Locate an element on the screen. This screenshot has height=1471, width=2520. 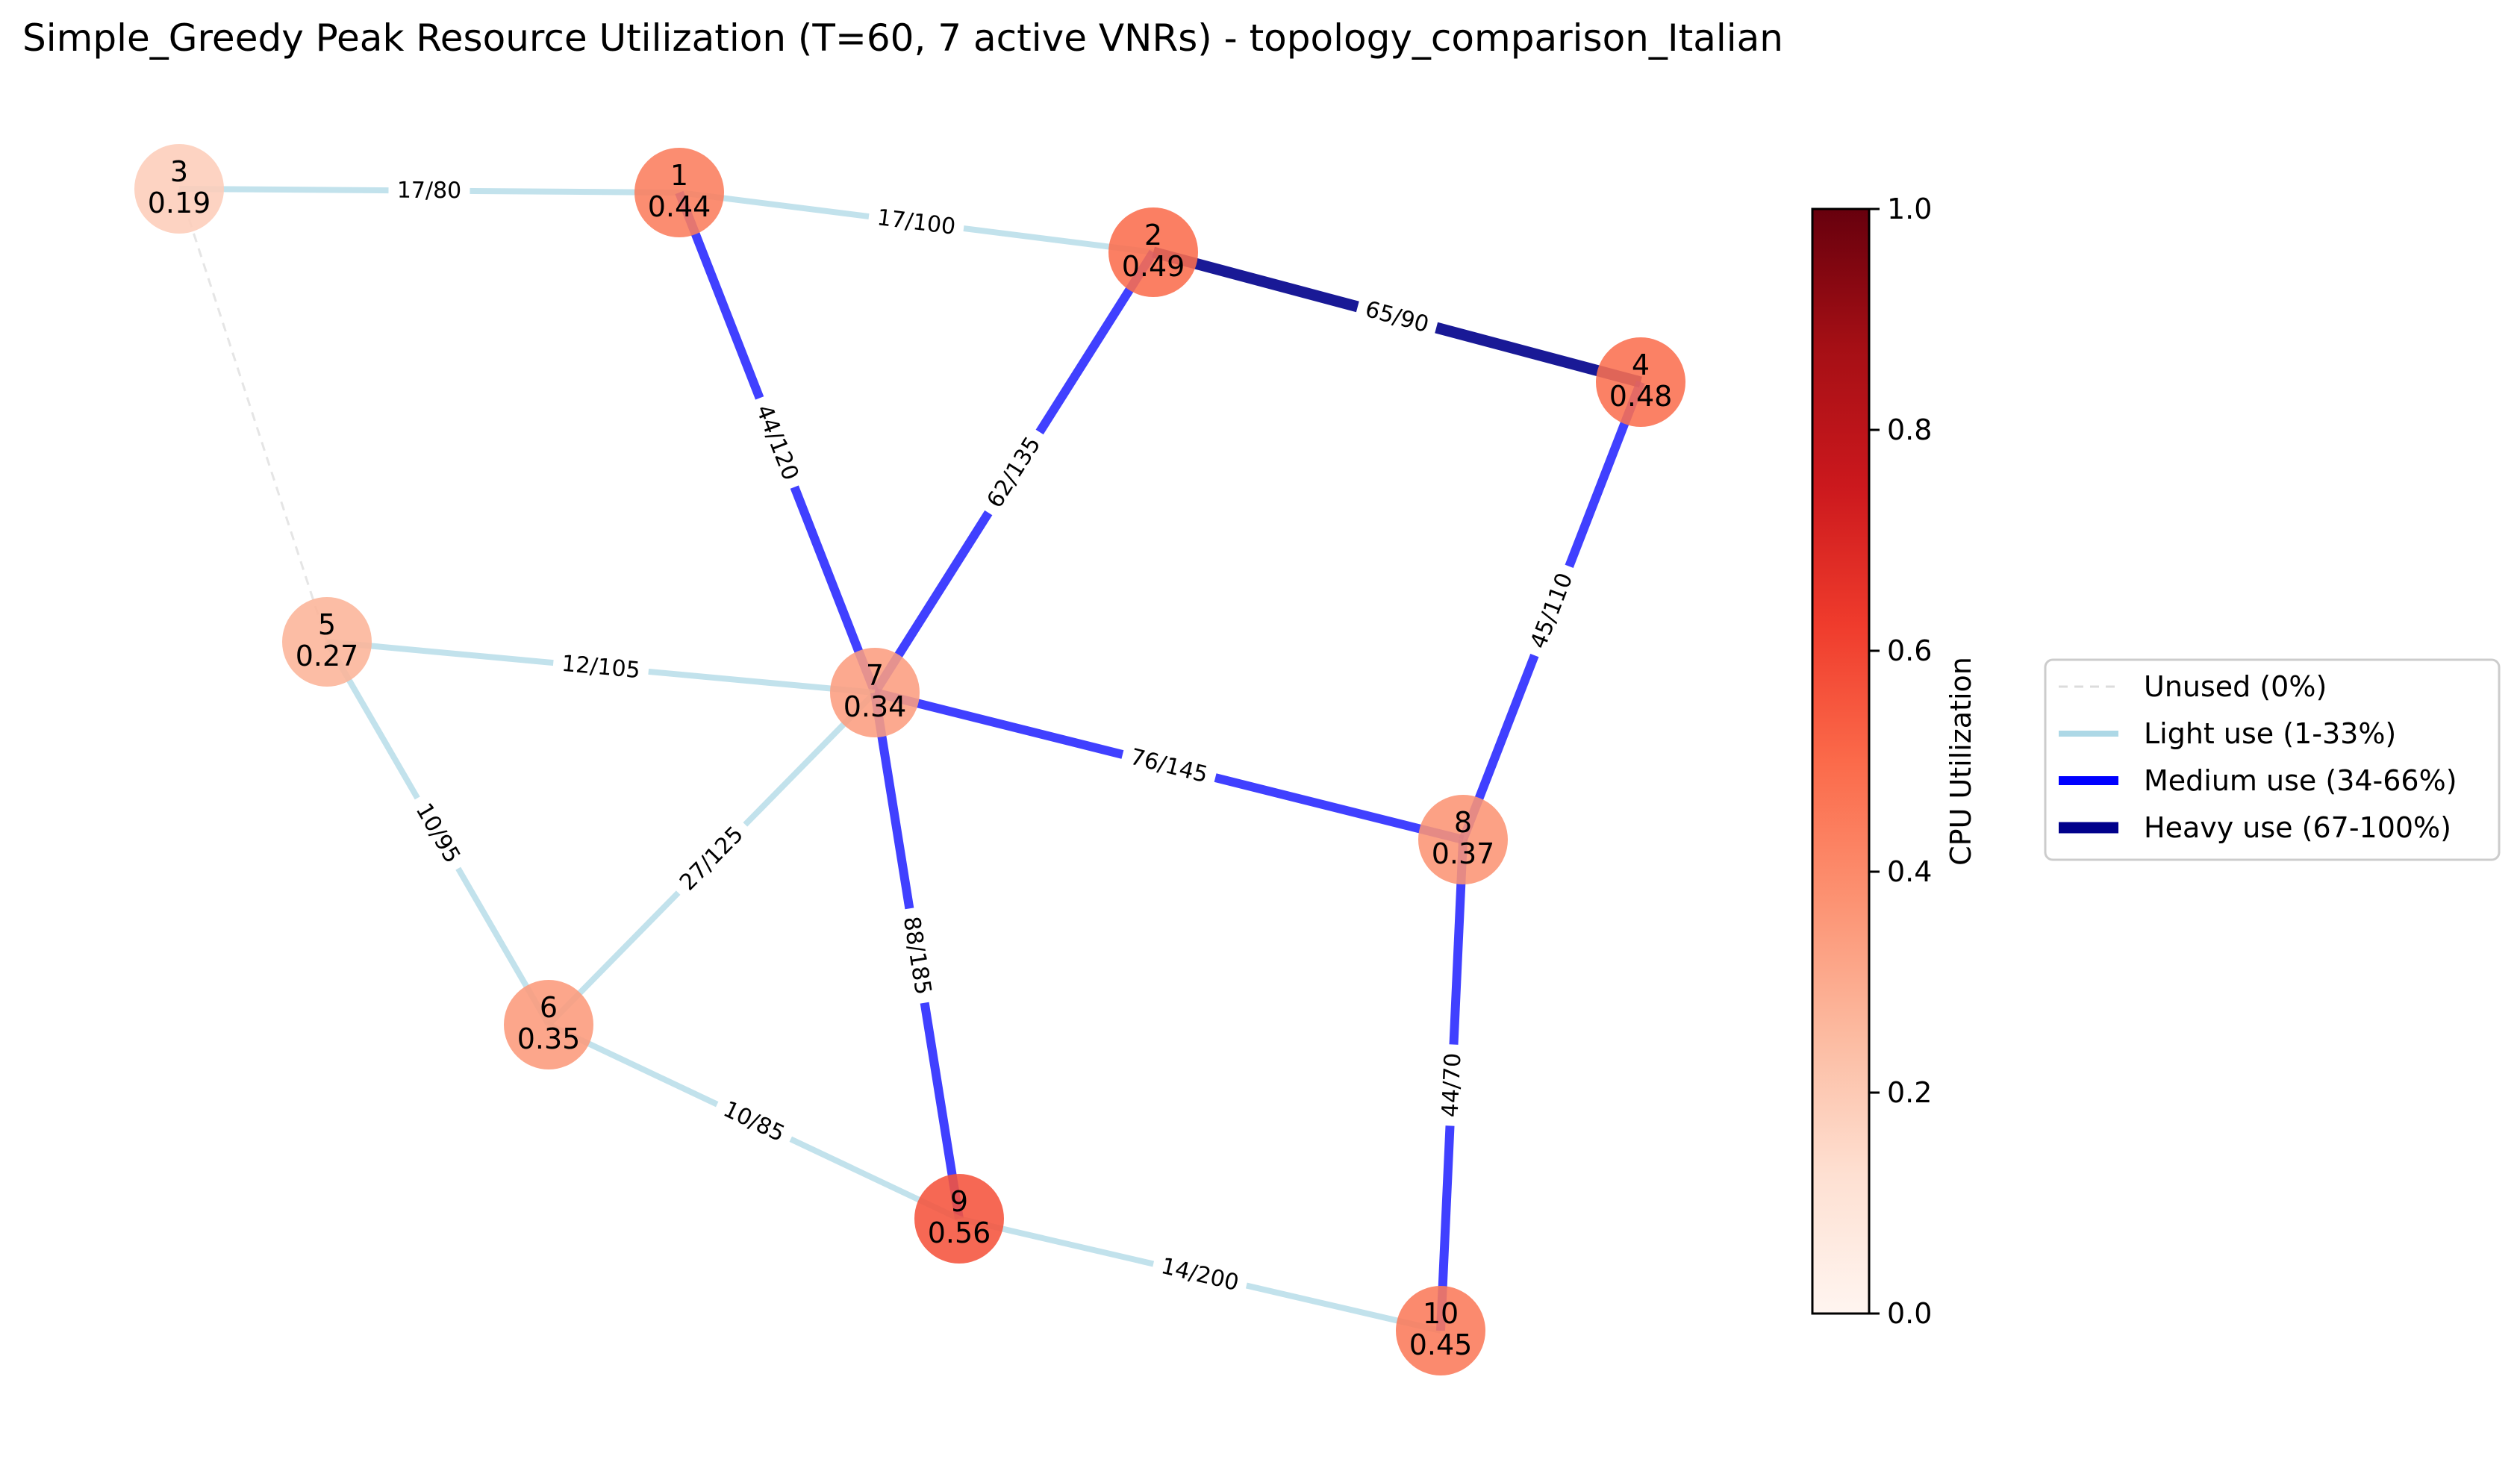
node-5: 50.27 is located at coordinates (327, 642).